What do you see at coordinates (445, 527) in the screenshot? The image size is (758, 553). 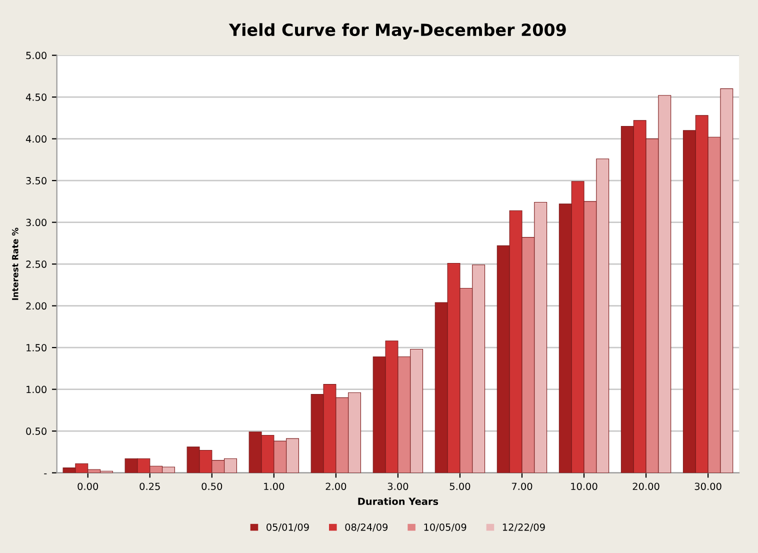 I see `legend-label: 10/05/09` at bounding box center [445, 527].